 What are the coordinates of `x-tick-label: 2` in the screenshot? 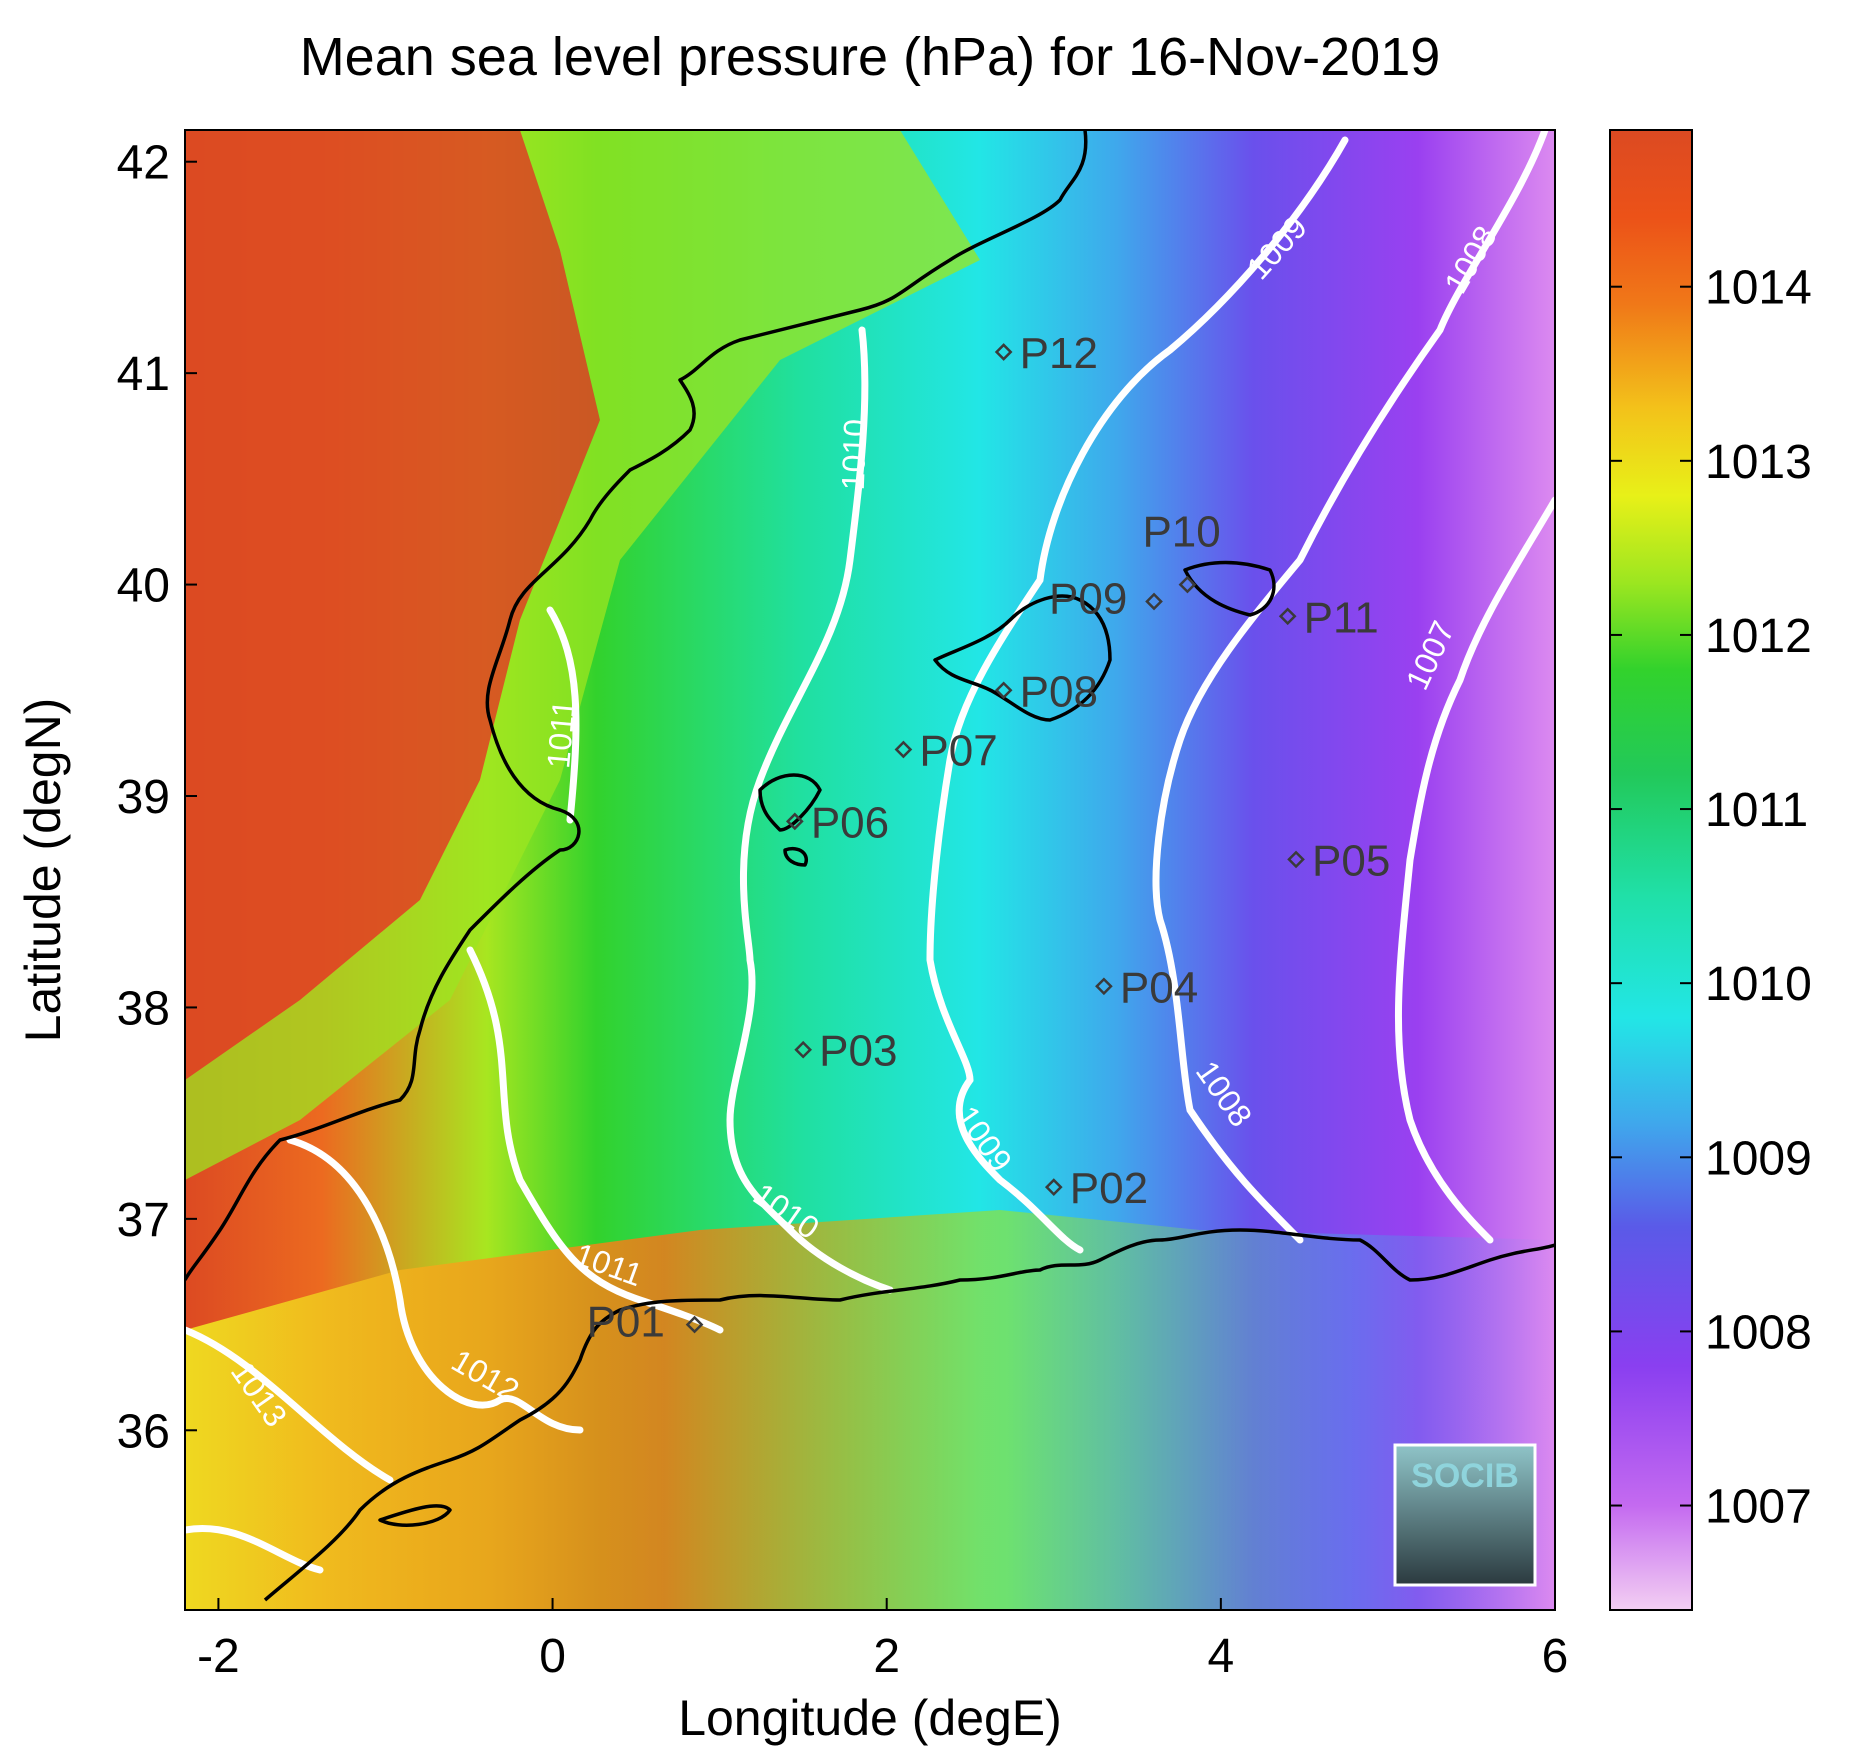 It's located at (886, 1656).